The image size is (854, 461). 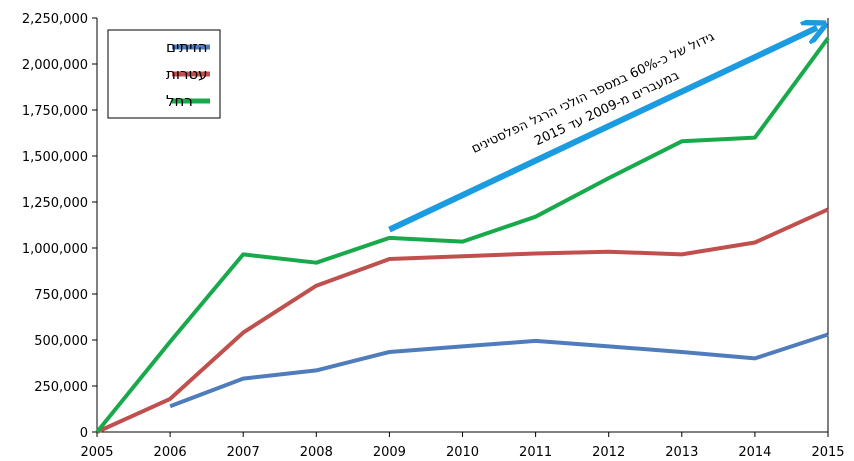 I want to click on y-tick-label: 1,500,000, so click(x=55, y=157).